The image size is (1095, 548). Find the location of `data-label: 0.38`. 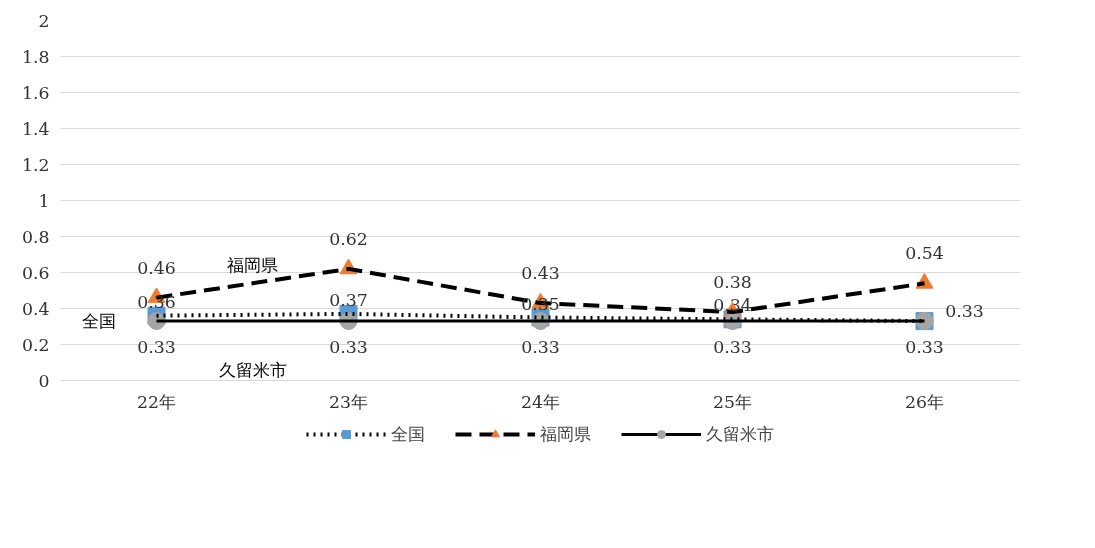

data-label: 0.38 is located at coordinates (732, 282).